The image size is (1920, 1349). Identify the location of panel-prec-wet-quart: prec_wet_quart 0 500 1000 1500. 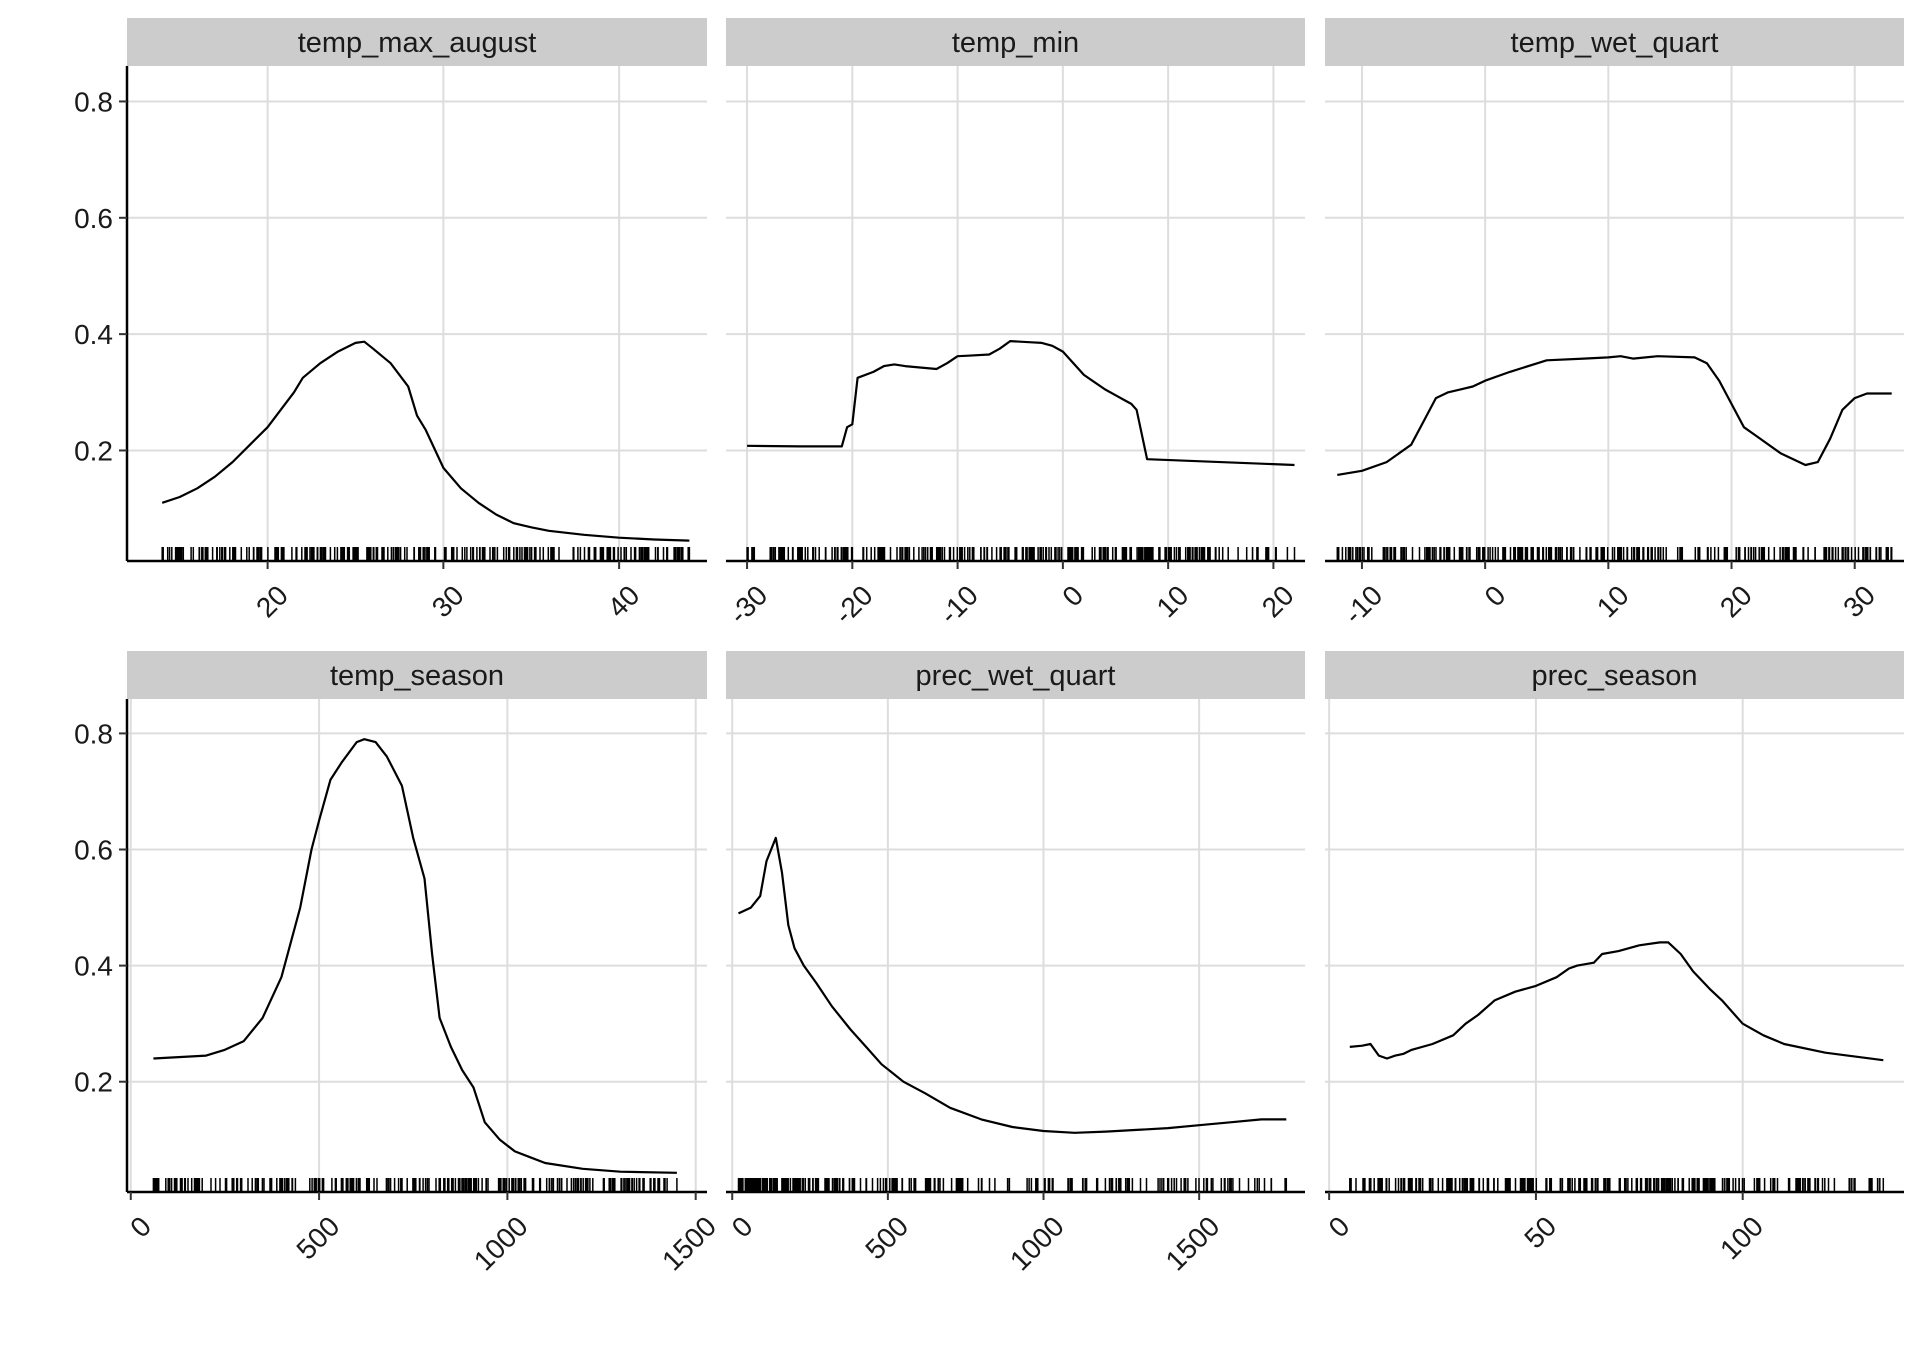
(1015, 963).